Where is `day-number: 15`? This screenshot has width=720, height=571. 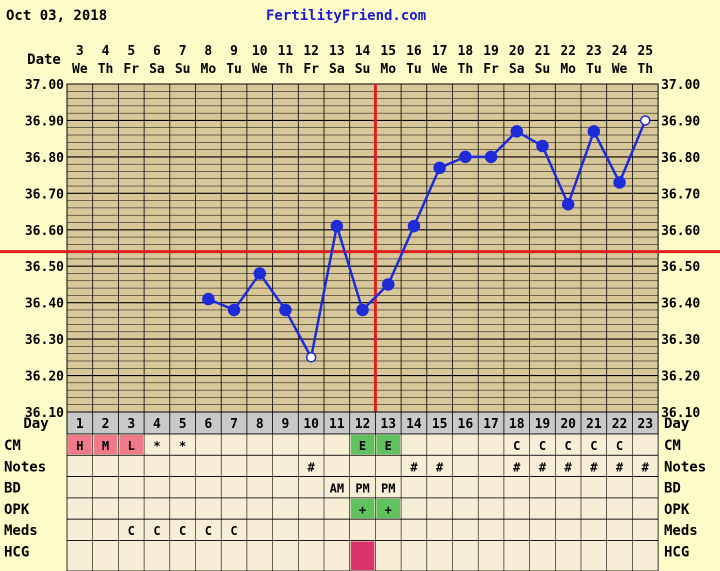 day-number: 15 is located at coordinates (440, 424).